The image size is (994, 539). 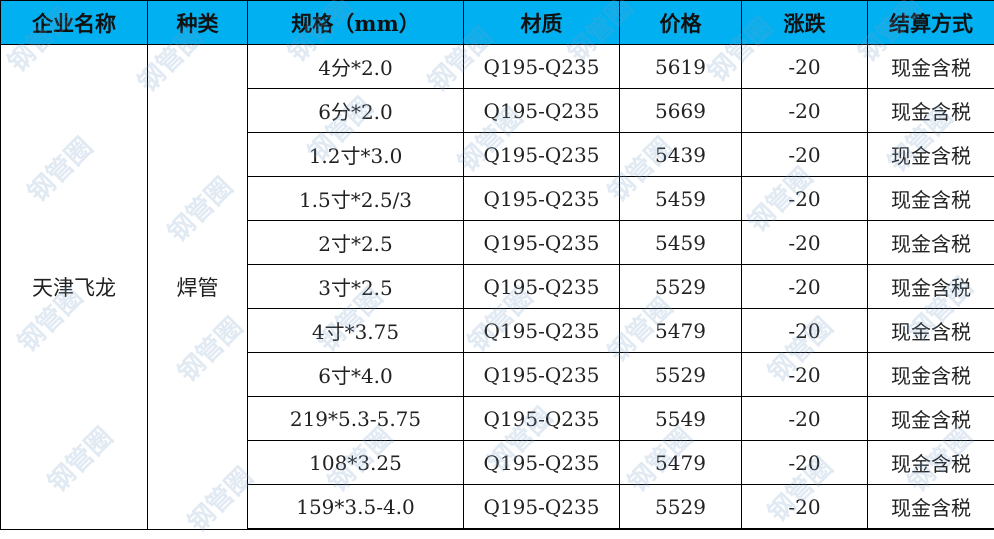 I want to click on header-company: 企业名称, so click(x=74, y=23).